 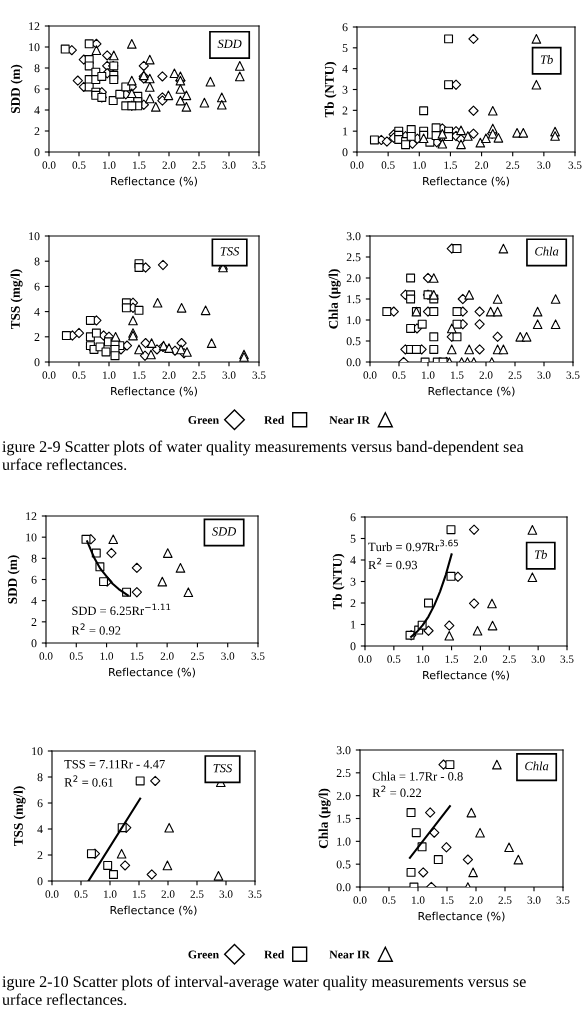 I want to click on y-tick-label: 3, so click(x=353, y=581).